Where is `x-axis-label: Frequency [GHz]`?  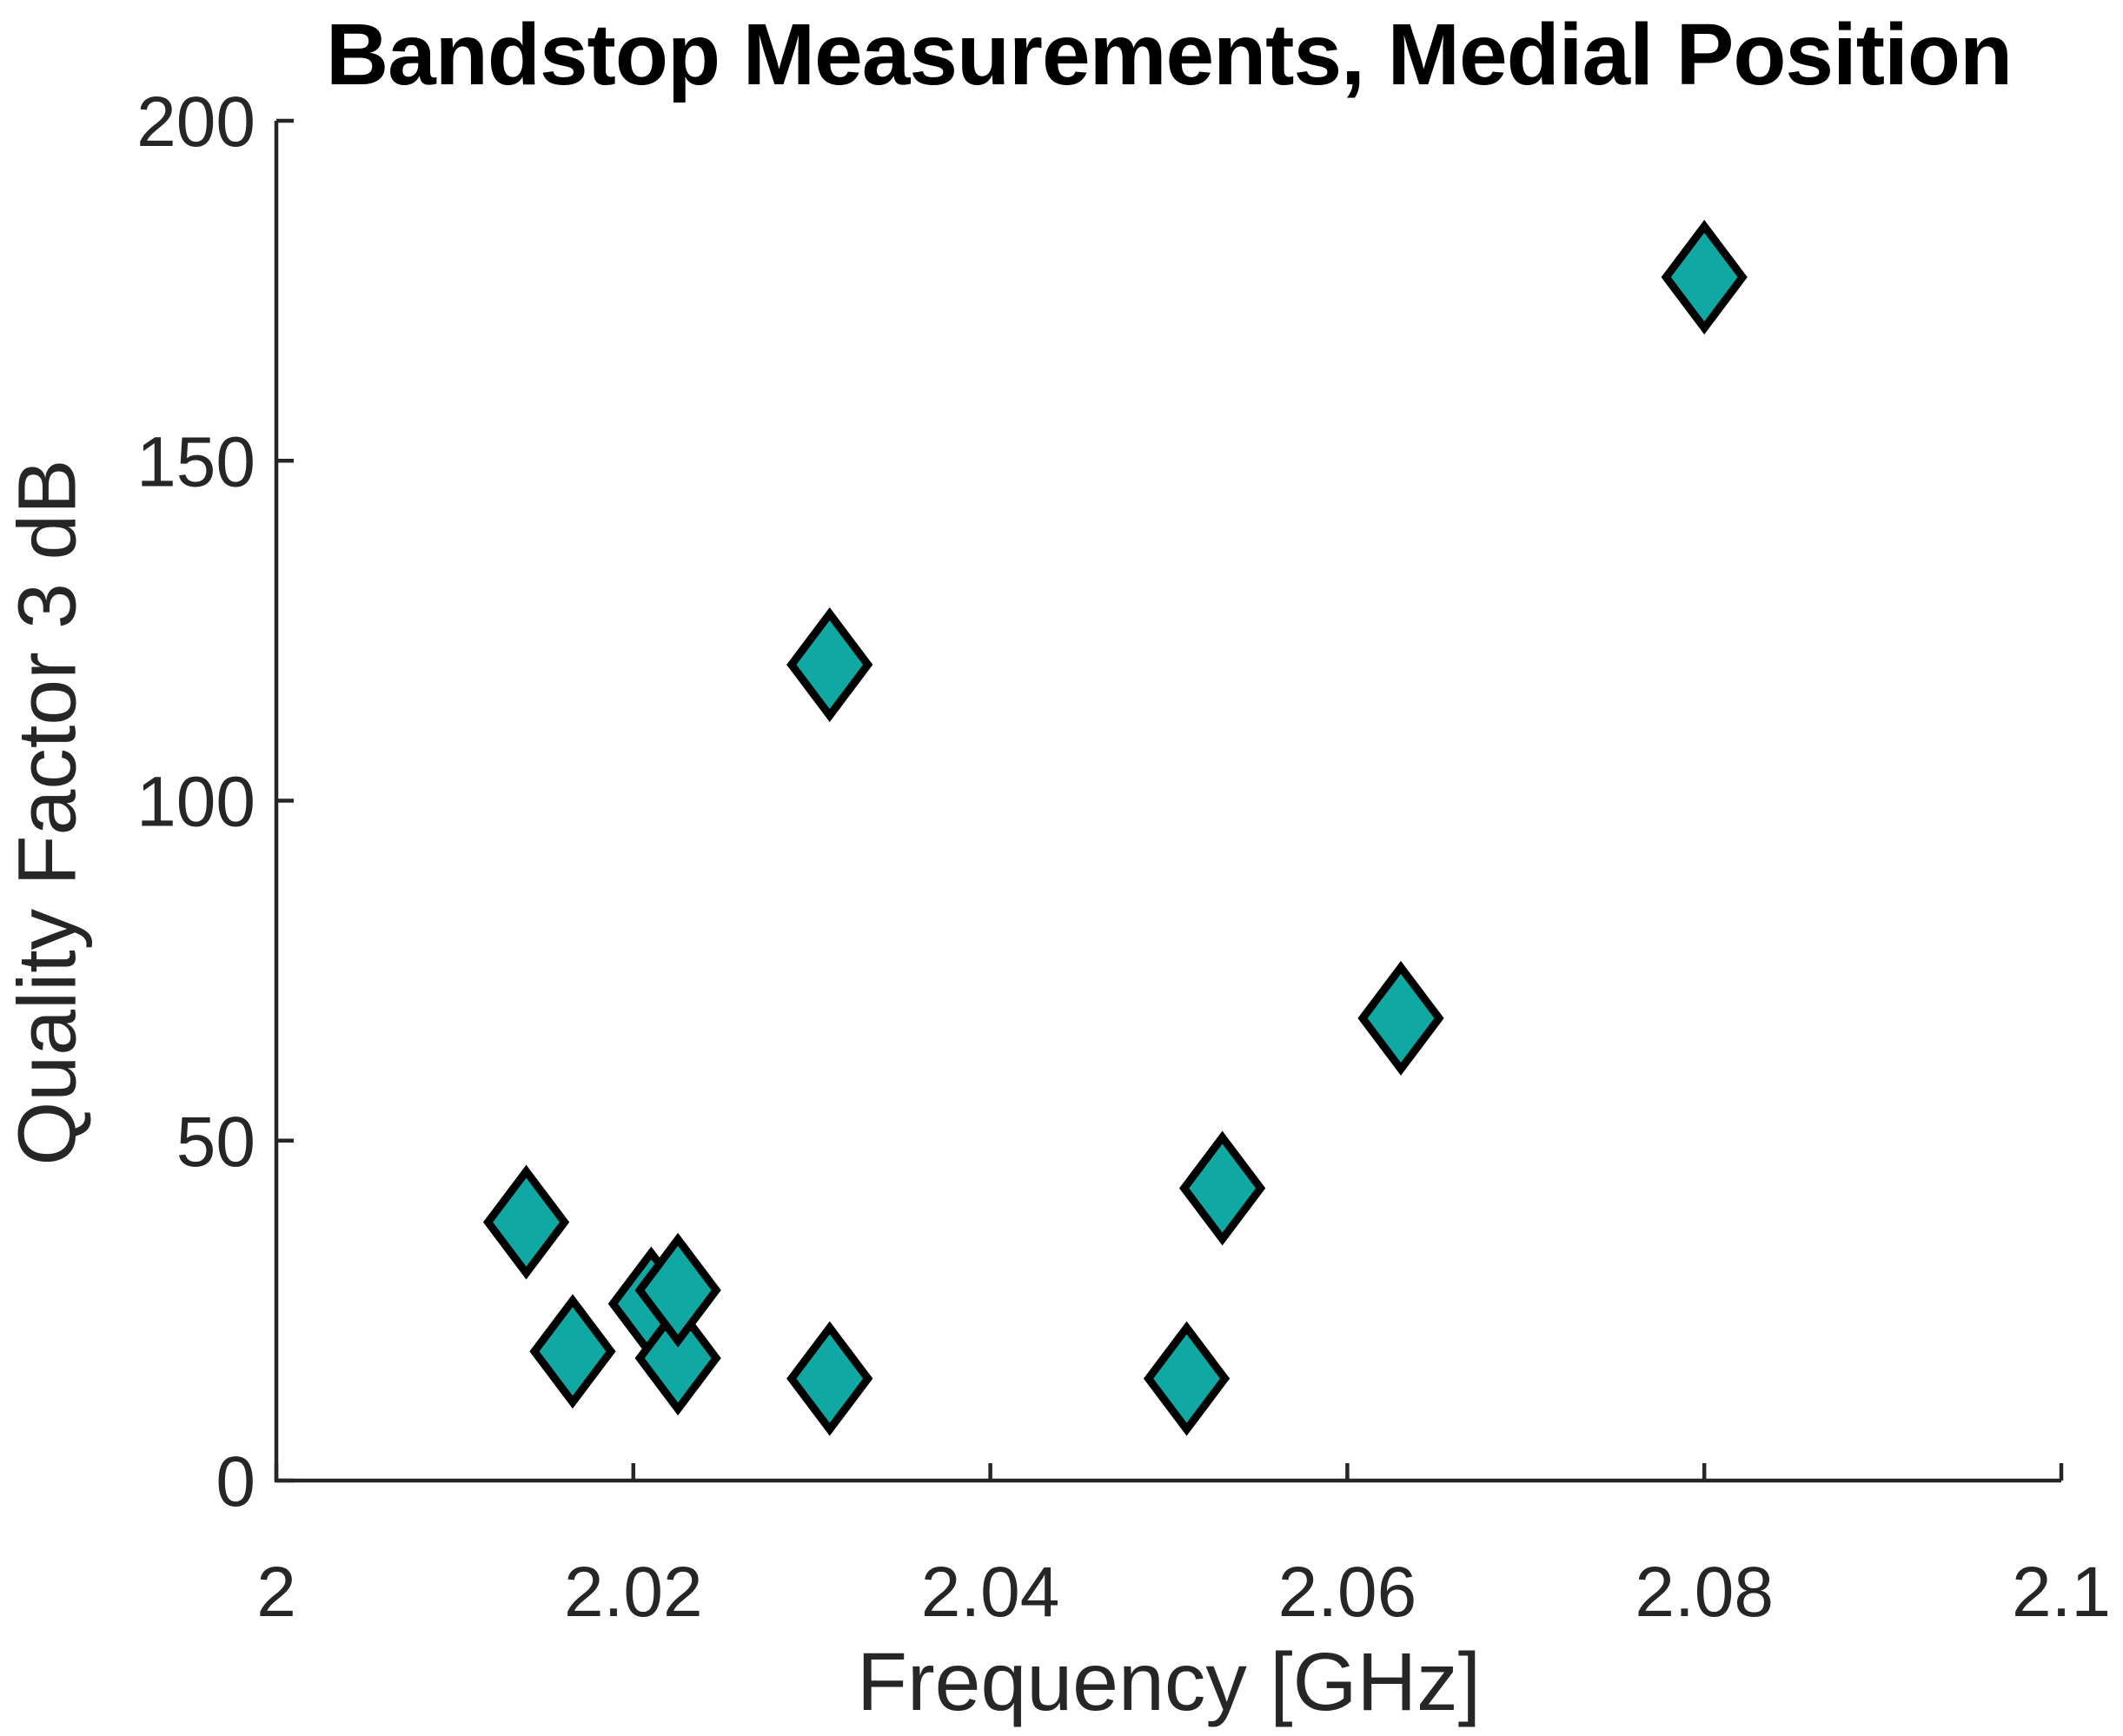
x-axis-label: Frequency [GHz] is located at coordinates (1169, 1682).